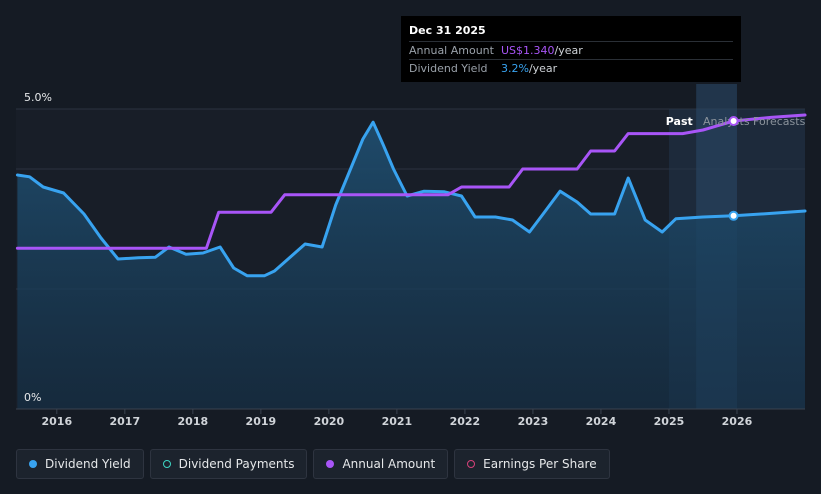 Image resolution: width=821 pixels, height=494 pixels. I want to click on past-label: Past, so click(679, 121).